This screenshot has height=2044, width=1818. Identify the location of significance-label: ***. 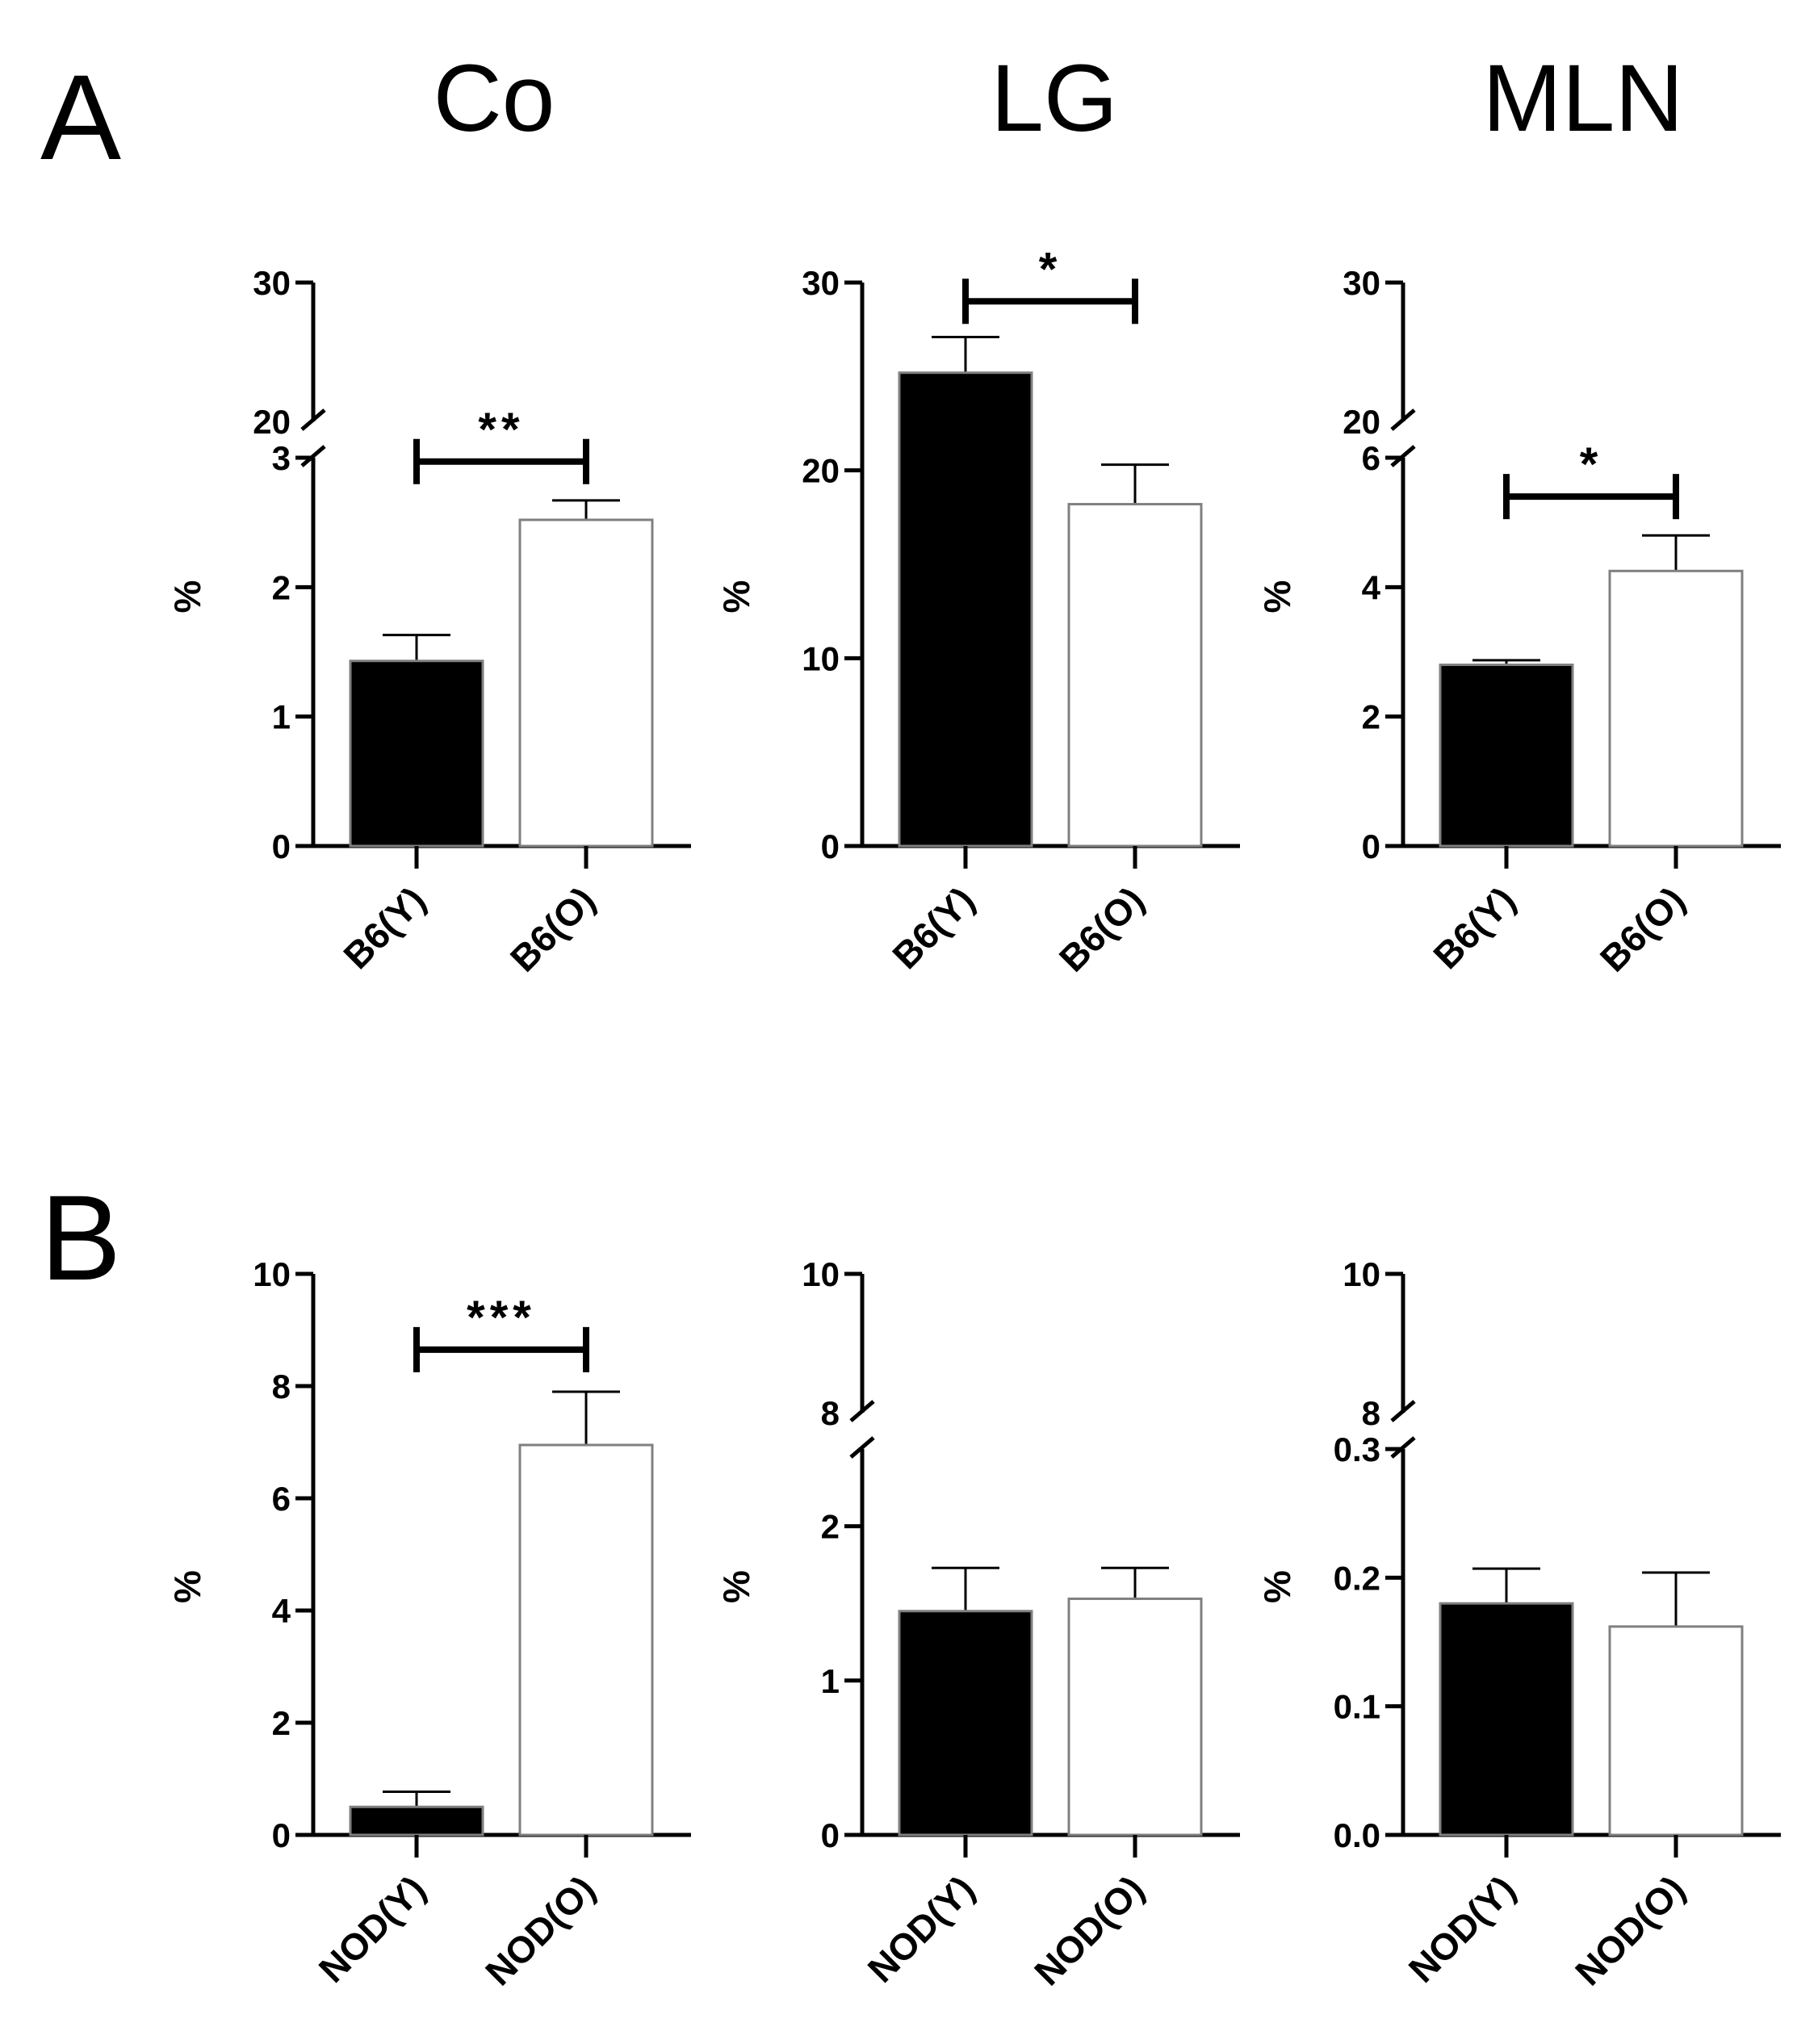
(501, 1318).